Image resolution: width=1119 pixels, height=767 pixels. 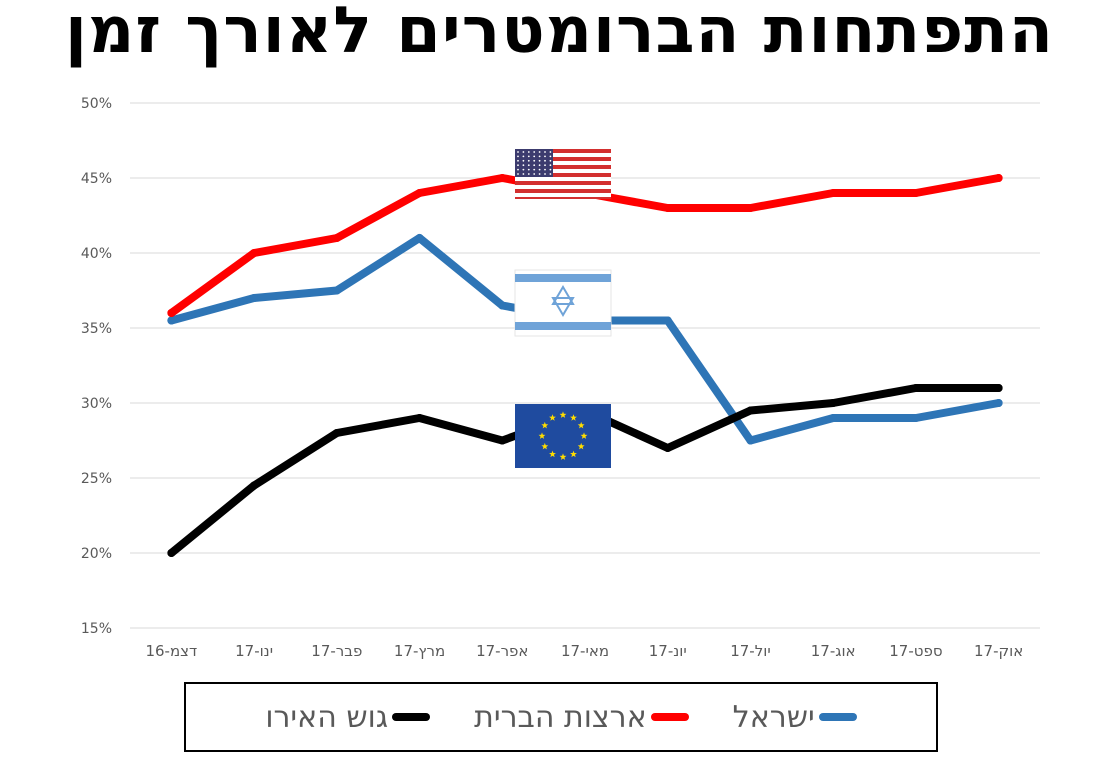 What do you see at coordinates (419, 651) in the screenshot?
I see `x-tick-label: מרץ-17` at bounding box center [419, 651].